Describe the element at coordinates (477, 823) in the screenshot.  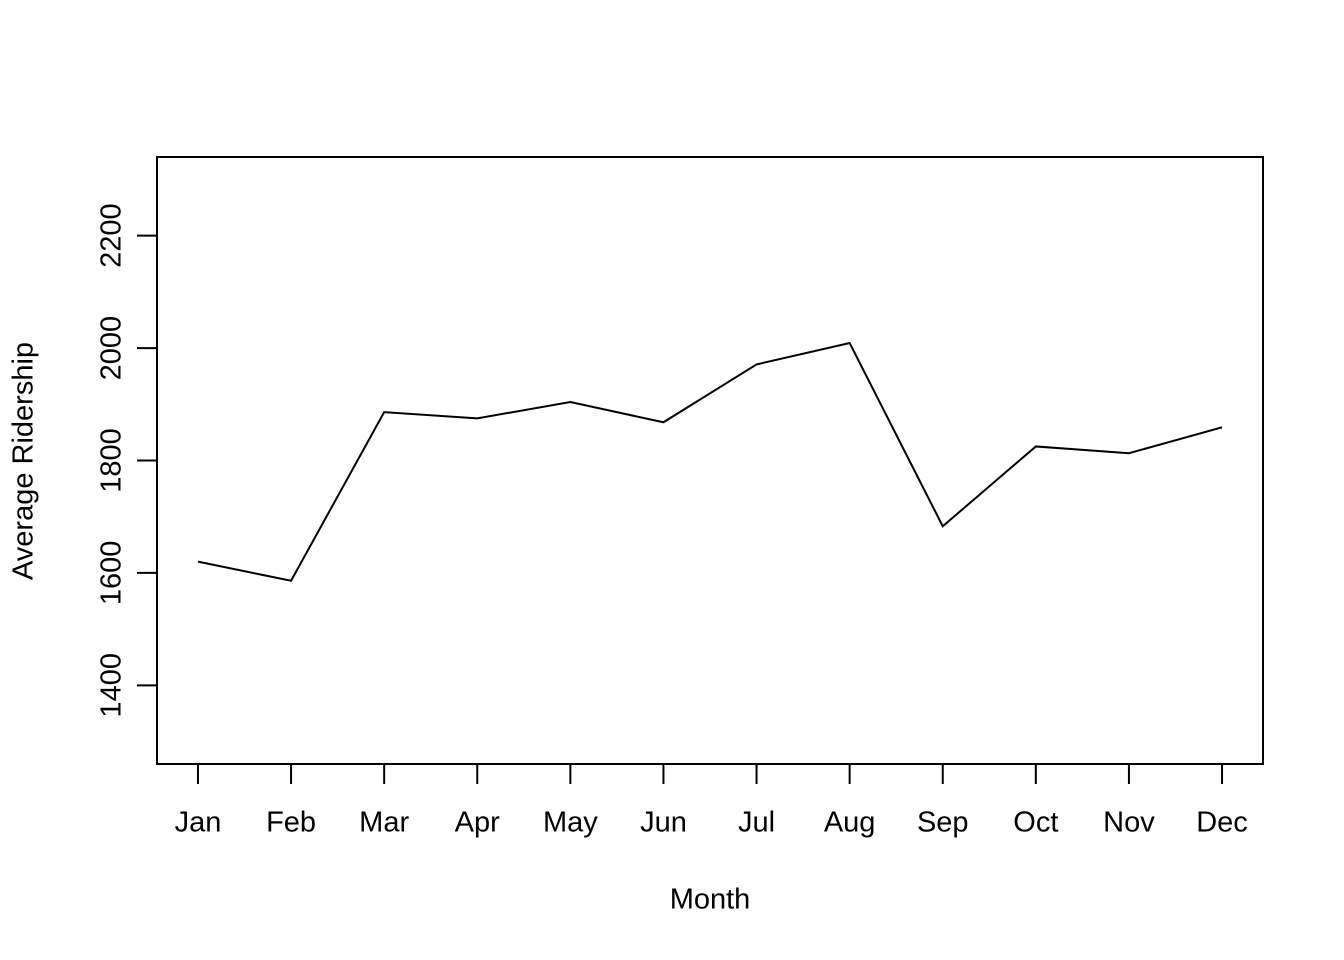
I see `x-tick-label: Apr` at that location.